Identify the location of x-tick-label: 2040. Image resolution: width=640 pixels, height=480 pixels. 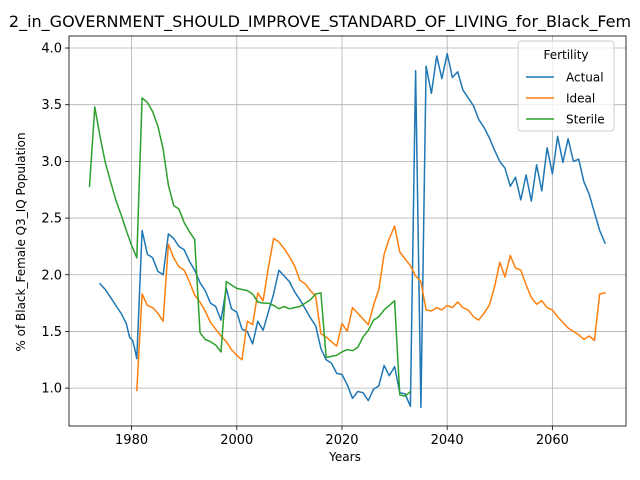
(447, 440).